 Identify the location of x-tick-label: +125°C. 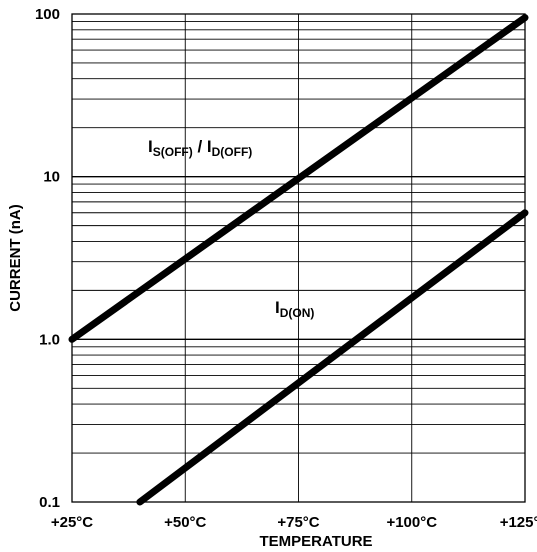
(518, 522).